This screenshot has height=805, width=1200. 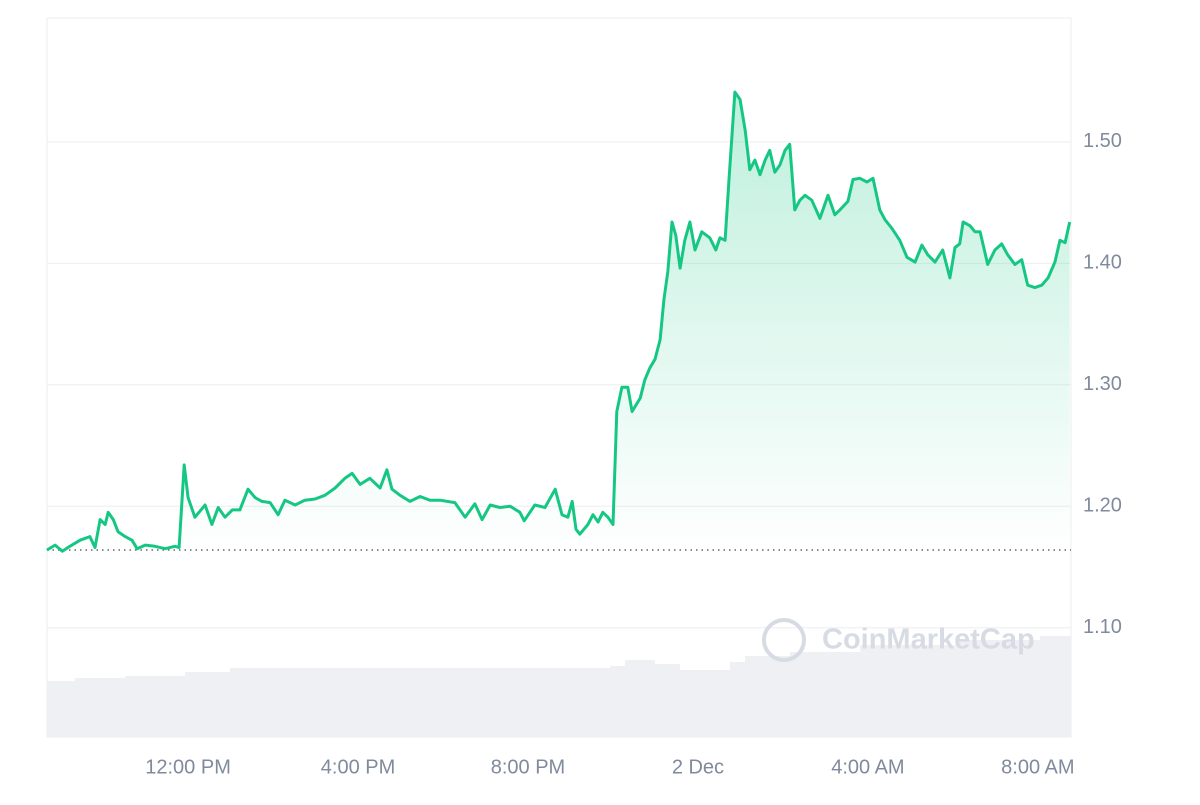 What do you see at coordinates (1037, 767) in the screenshot?
I see `x-tick-label: 8:00 AM` at bounding box center [1037, 767].